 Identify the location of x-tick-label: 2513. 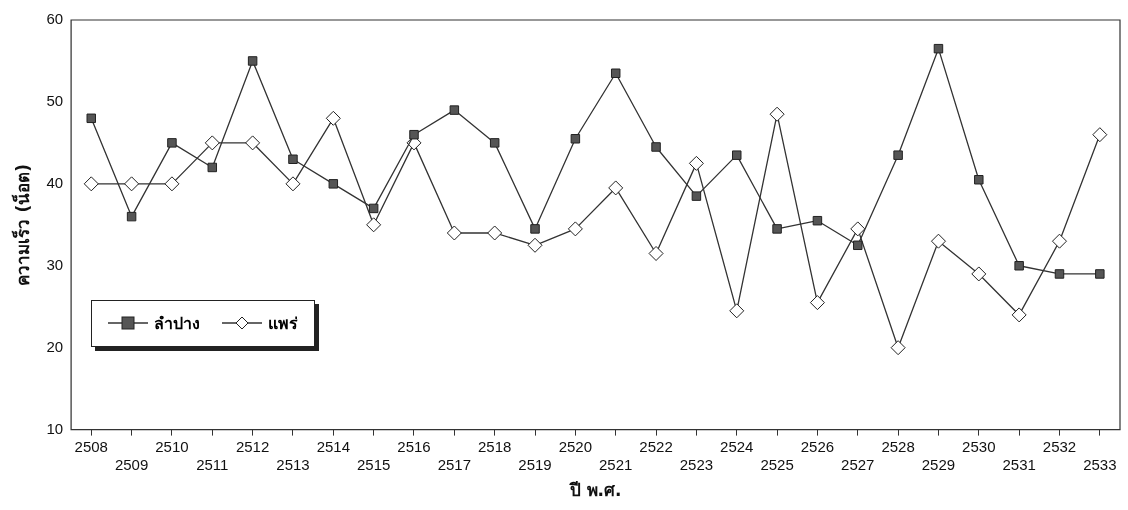
(293, 464).